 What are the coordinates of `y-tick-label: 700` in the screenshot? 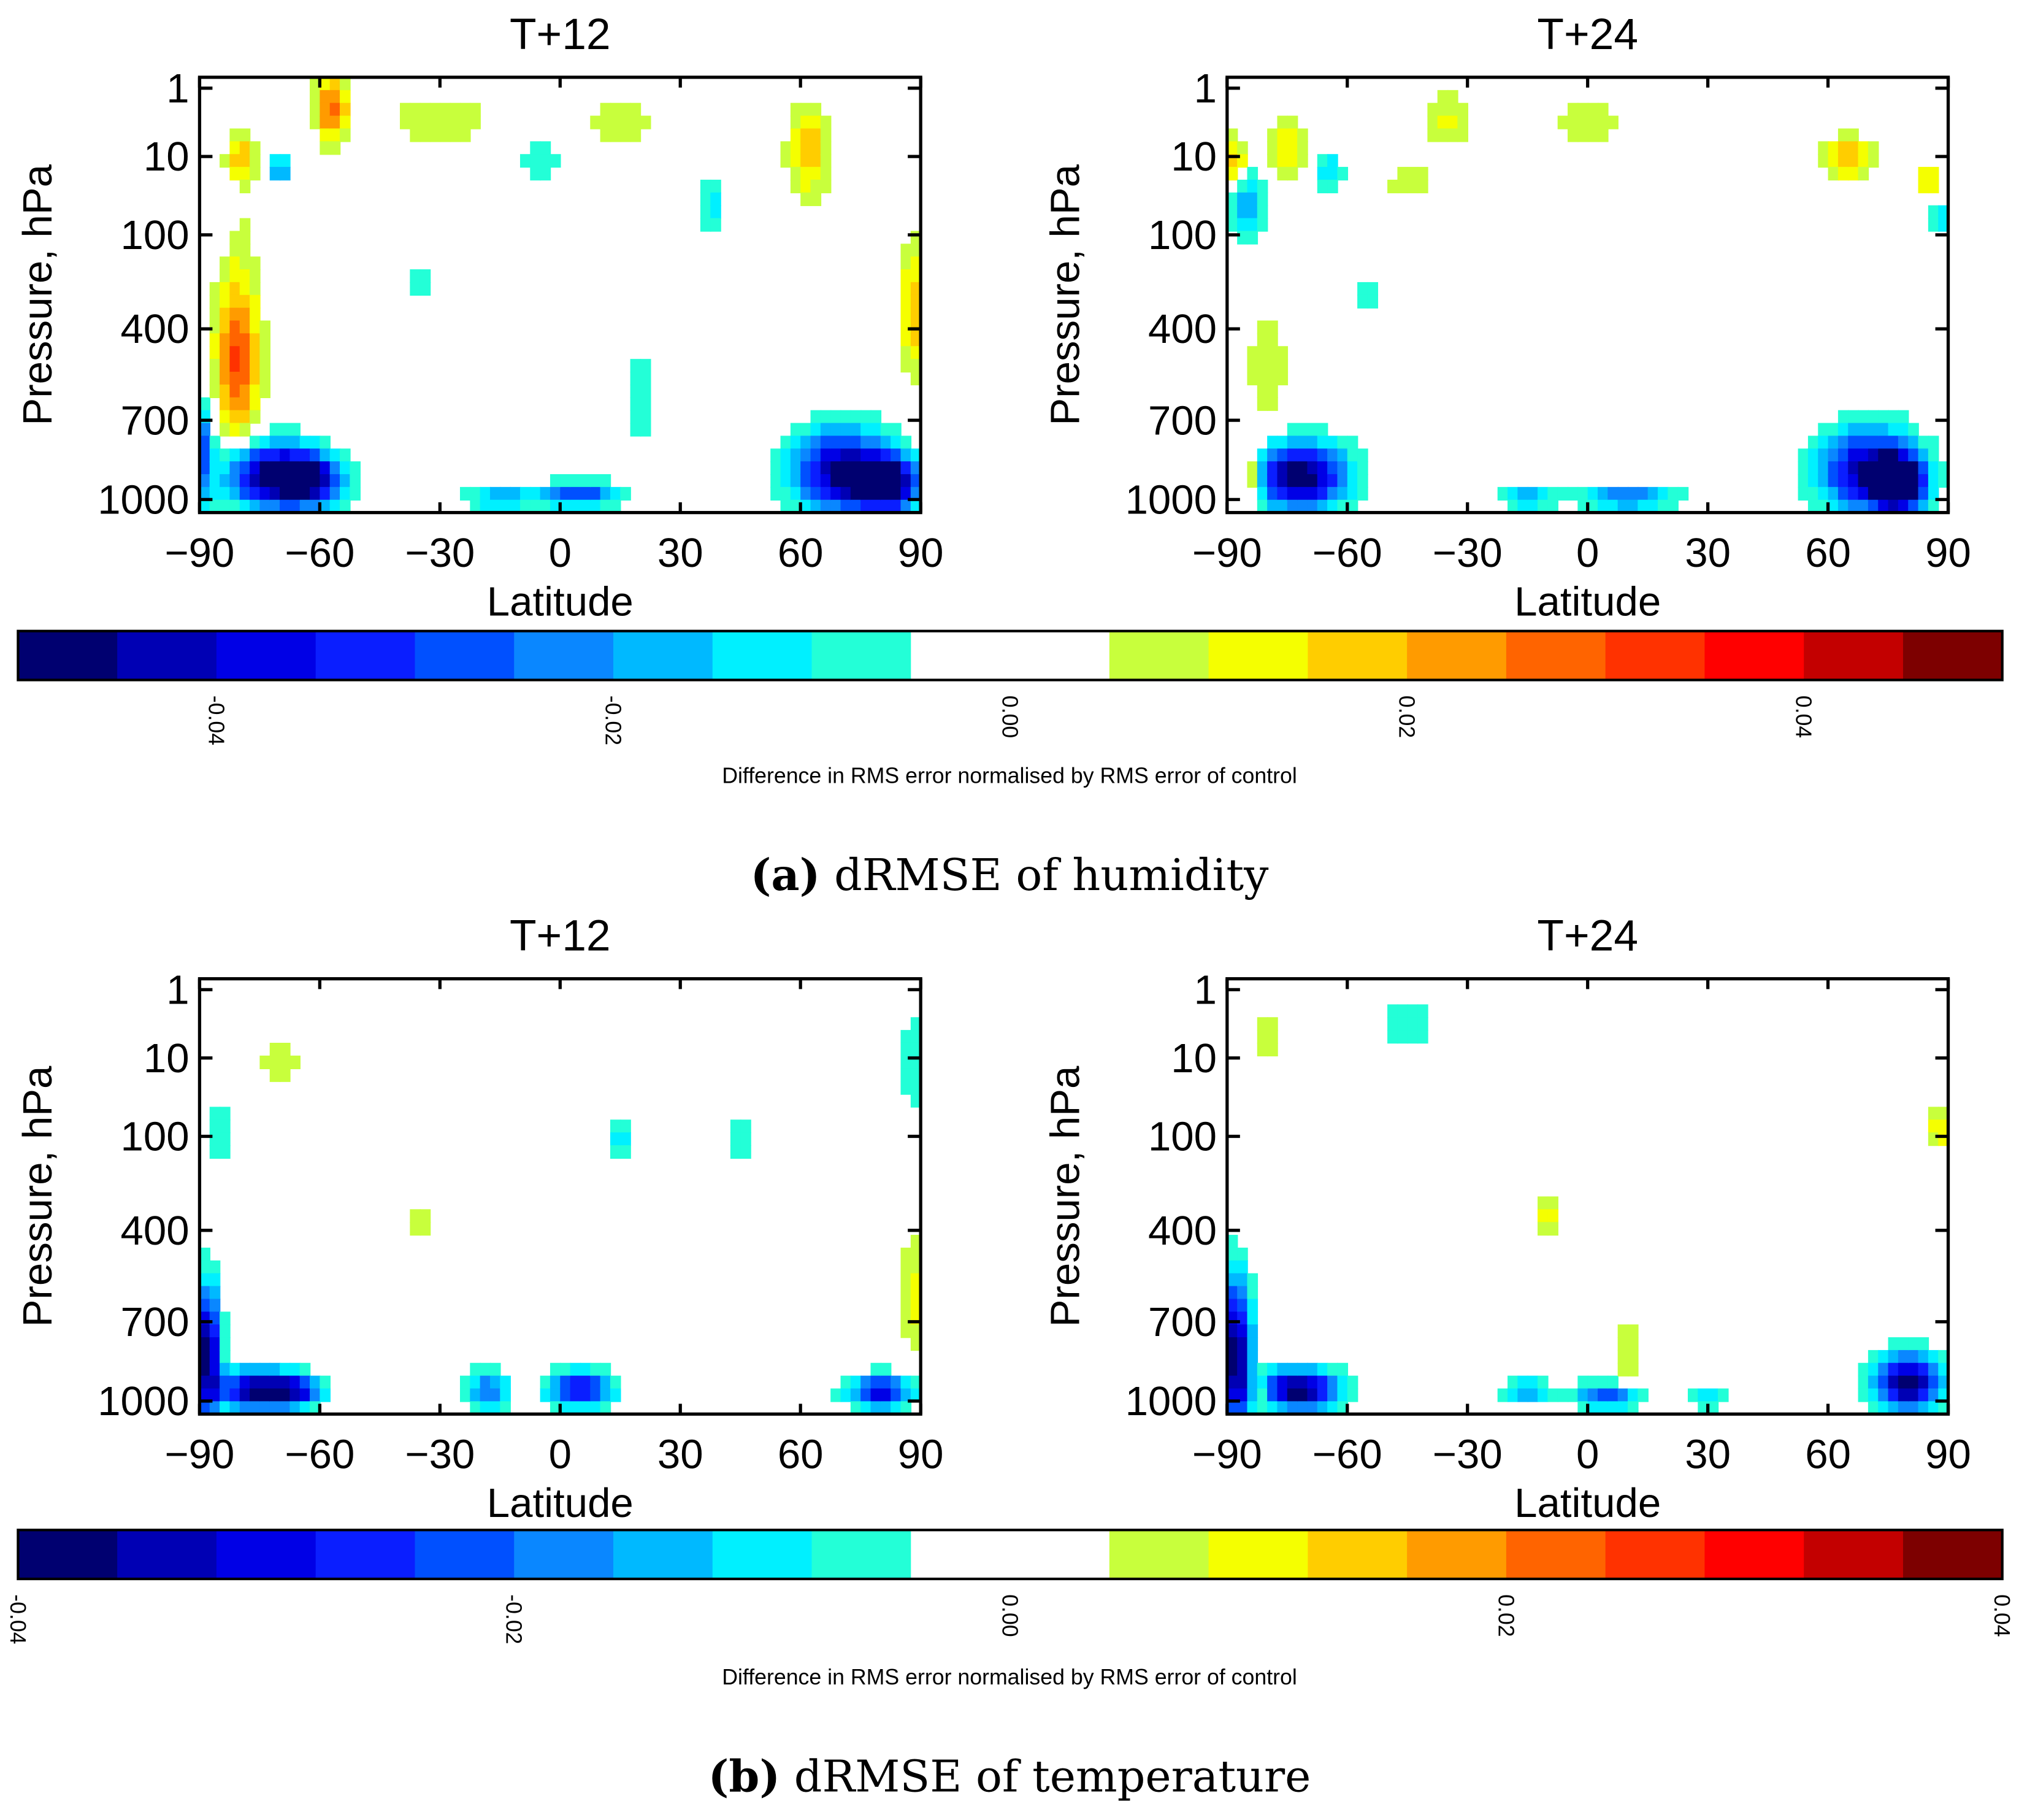 It's located at (1182, 1322).